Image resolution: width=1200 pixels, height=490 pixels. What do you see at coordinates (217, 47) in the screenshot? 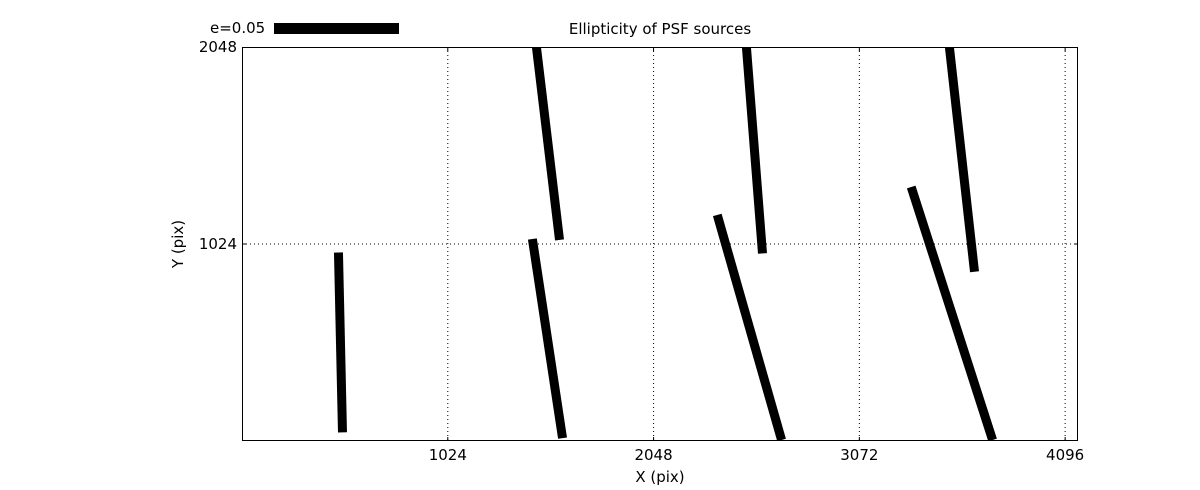
I see `y-tick-label: 2048` at bounding box center [217, 47].